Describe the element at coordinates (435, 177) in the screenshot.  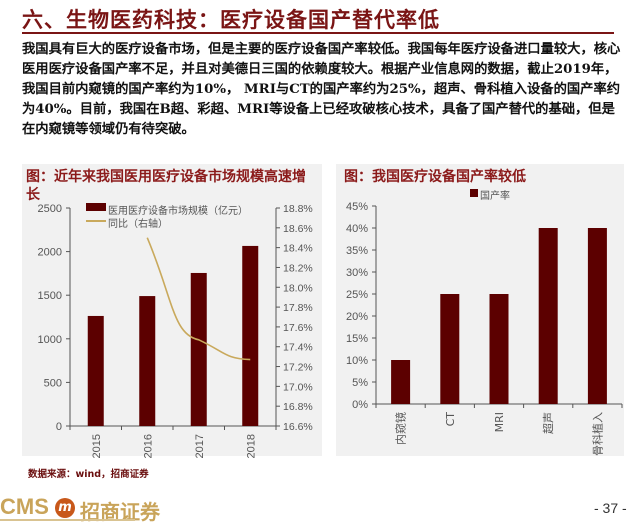
I see `right-chart-title: 图：我国医疗设备国产率较低` at that location.